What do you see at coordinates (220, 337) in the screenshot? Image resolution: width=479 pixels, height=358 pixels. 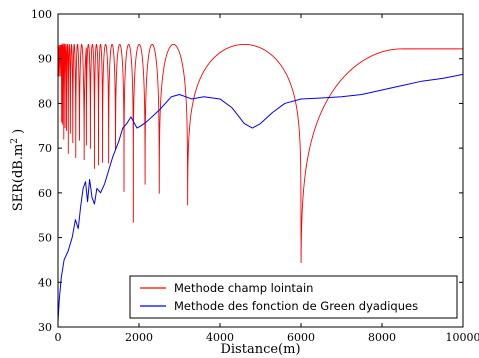 I see `x-tick-label: 4000` at bounding box center [220, 337].